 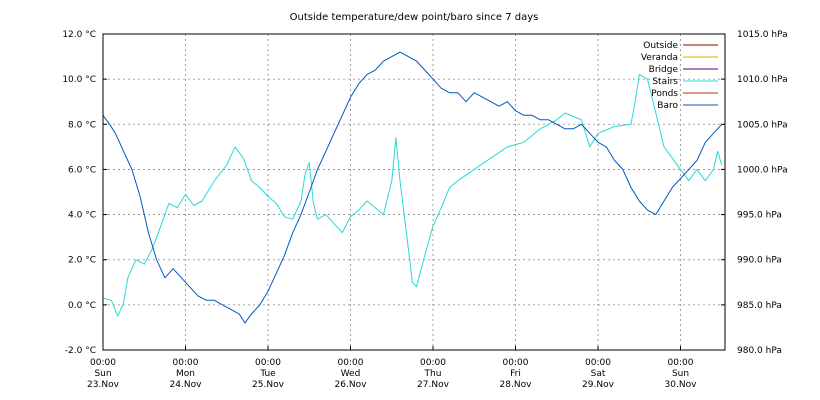 I want to click on y-left-tick-label: 0.0 °C, so click(x=82, y=306).